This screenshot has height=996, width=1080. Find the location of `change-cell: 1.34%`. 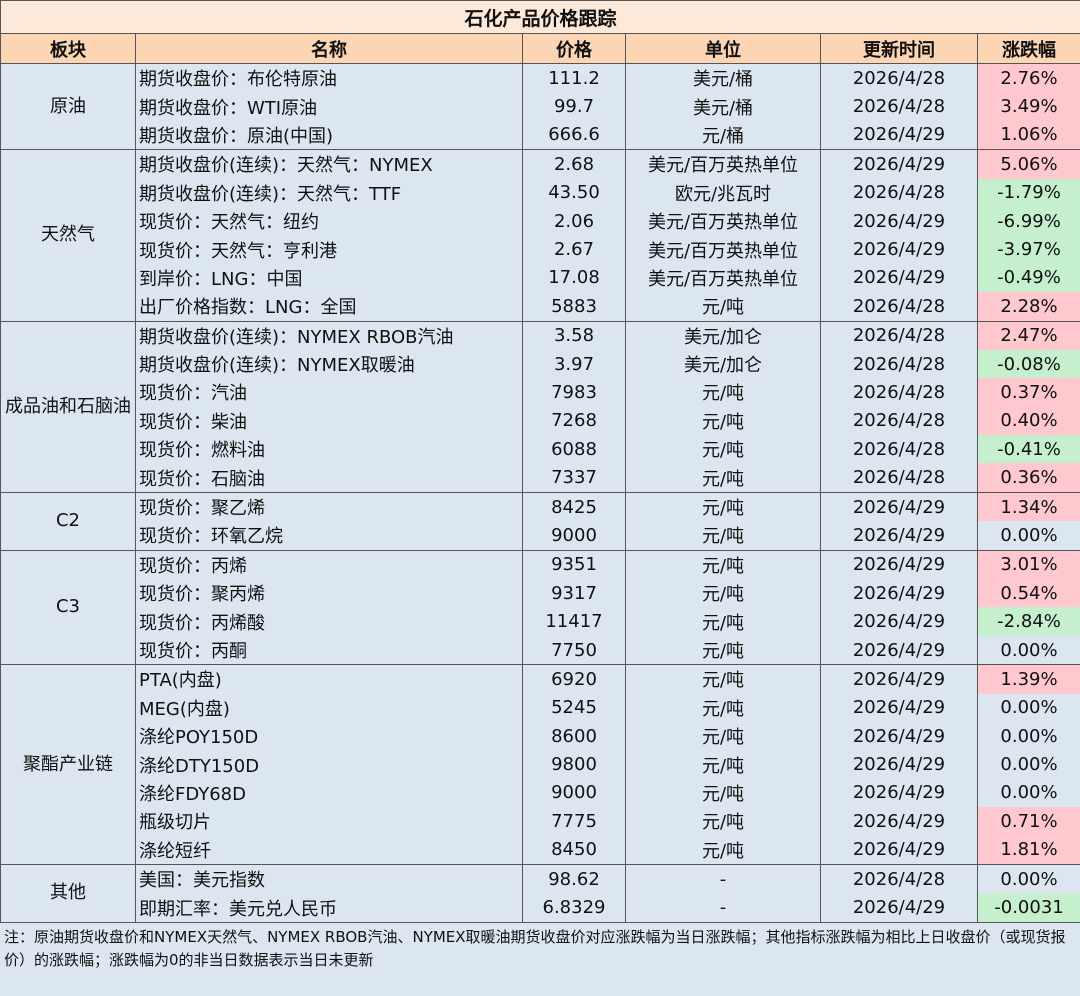

change-cell: 1.34% is located at coordinates (1028, 507).